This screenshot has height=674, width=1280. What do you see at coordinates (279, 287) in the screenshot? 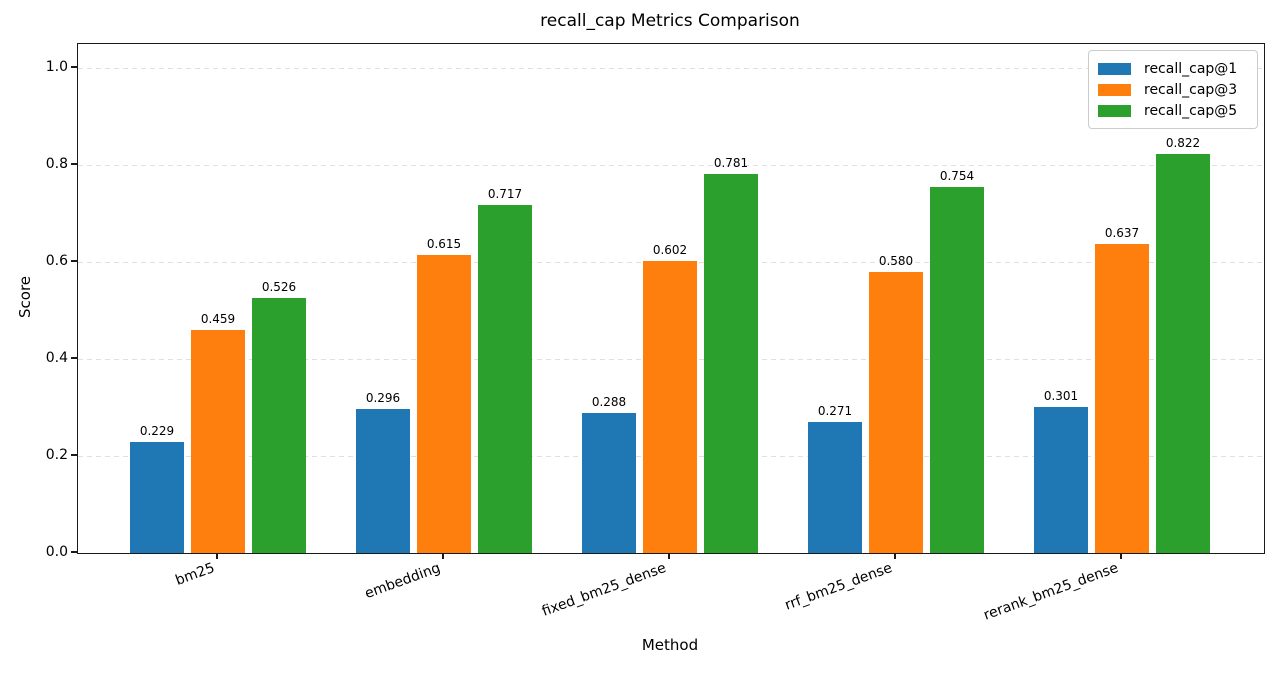
I see `bar-value-label: 0.526` at bounding box center [279, 287].